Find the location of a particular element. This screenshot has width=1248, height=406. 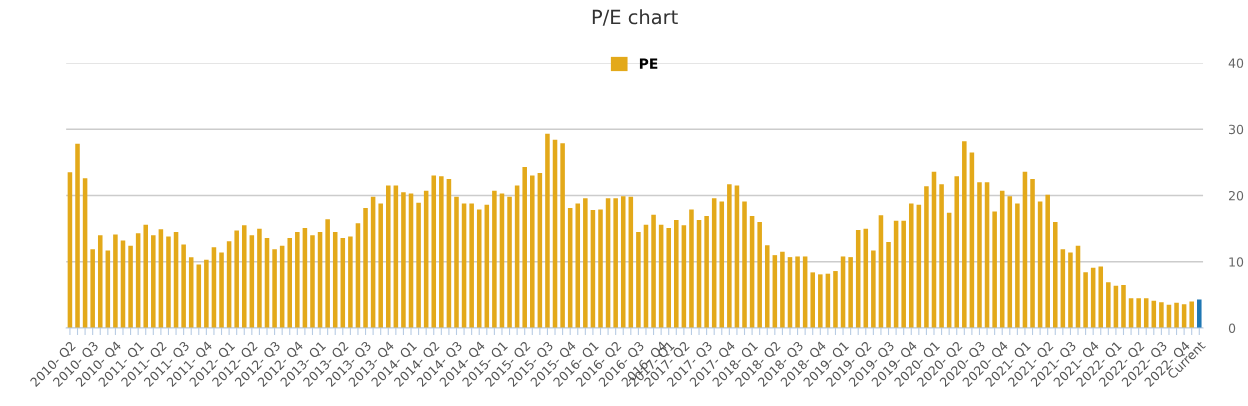

y-tick-label: 40 is located at coordinates (1236, 63).